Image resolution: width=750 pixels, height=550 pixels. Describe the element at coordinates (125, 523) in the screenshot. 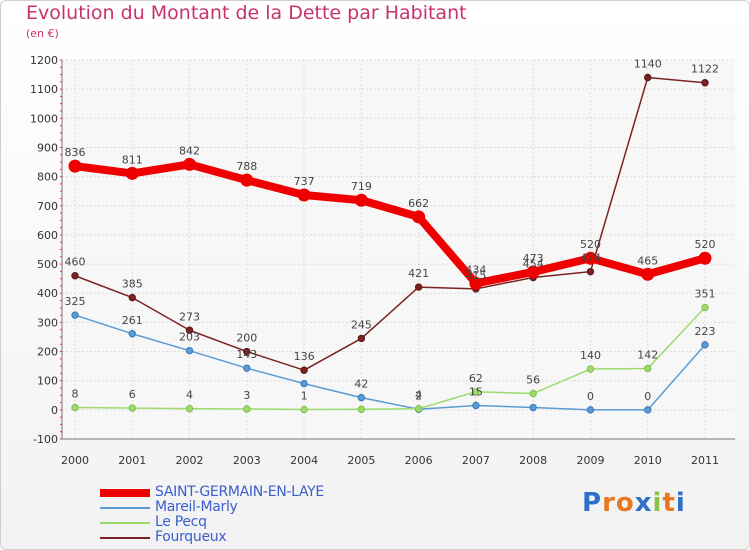

I see `legend-swatch-le-pecq` at that location.